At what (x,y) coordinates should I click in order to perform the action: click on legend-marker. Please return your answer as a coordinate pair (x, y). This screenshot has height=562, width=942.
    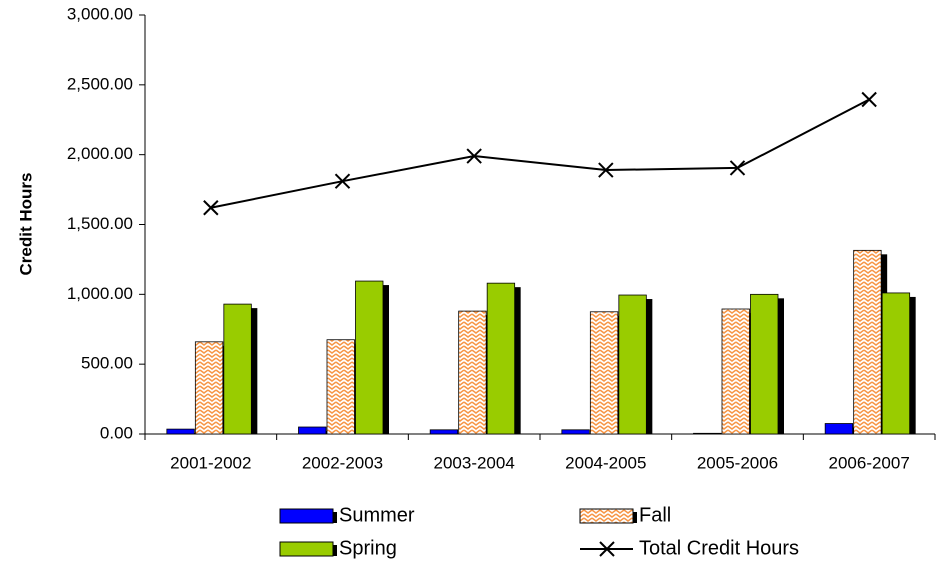
    Looking at the image, I should click on (607, 549).